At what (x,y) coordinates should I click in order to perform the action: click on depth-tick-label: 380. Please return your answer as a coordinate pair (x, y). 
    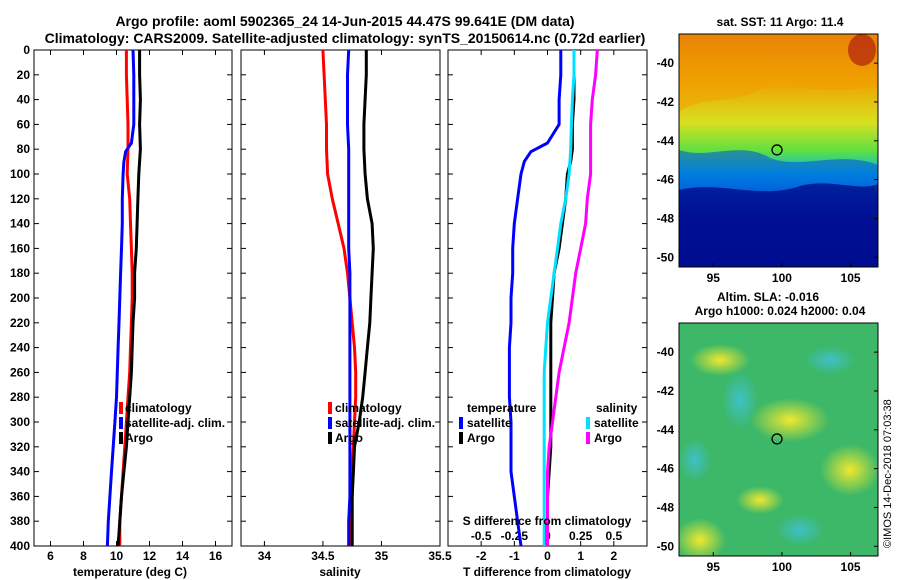
    Looking at the image, I should click on (20, 521).